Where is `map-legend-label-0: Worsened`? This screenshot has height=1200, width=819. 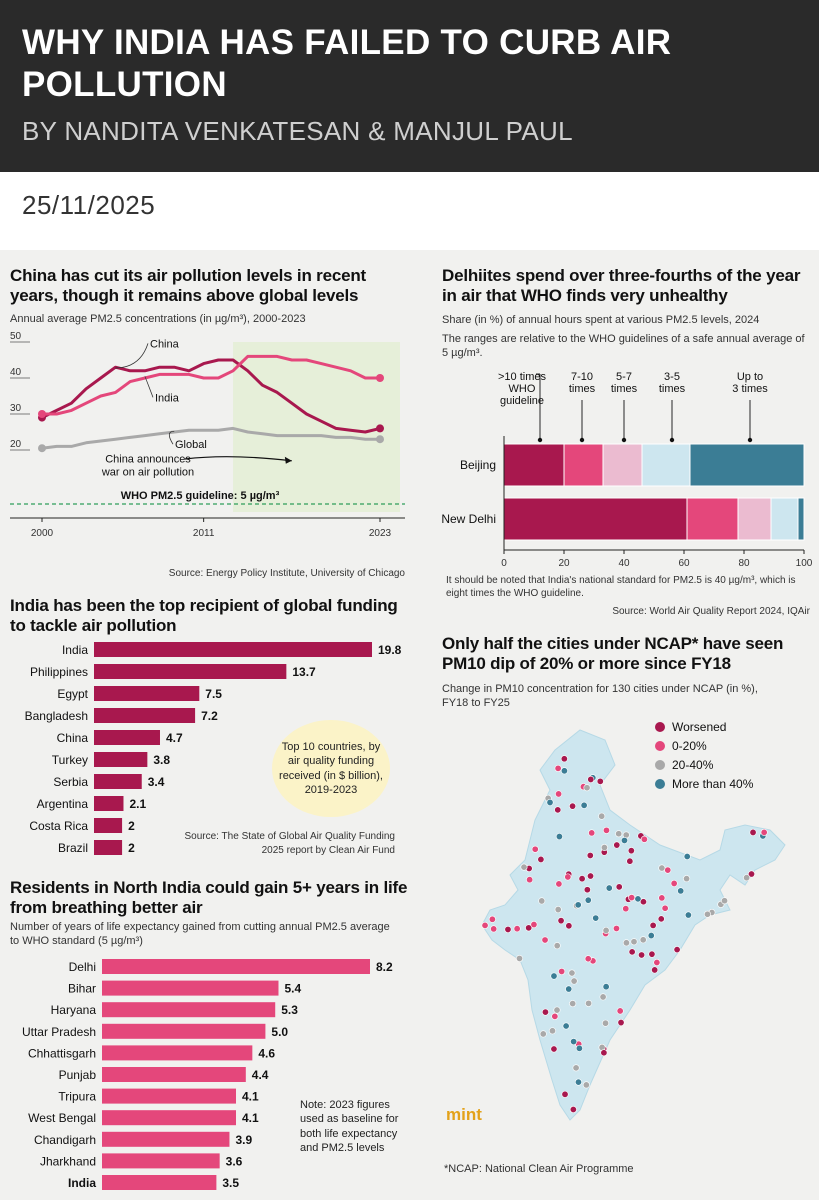 map-legend-label-0: Worsened is located at coordinates (699, 727).